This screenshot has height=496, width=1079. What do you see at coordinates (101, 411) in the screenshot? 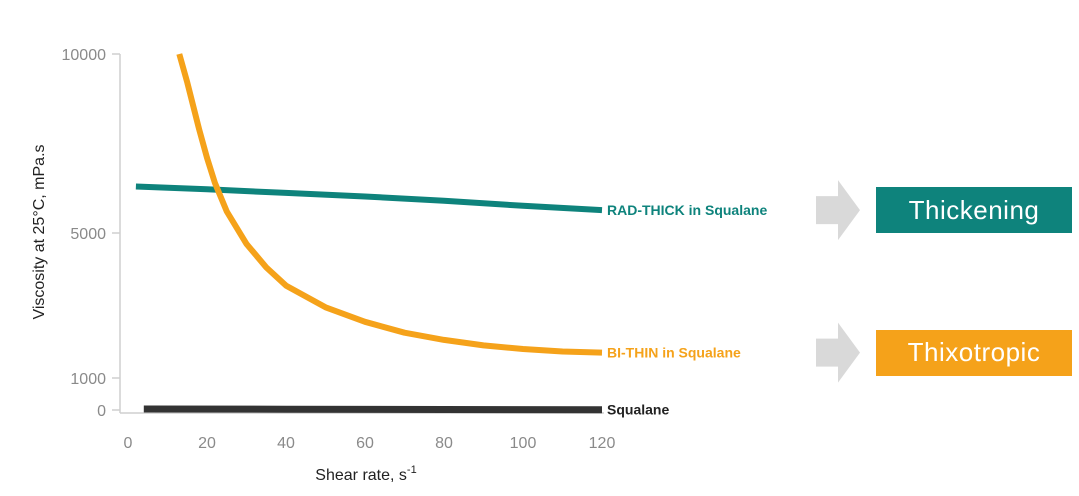
I see `y-tick-label: 0` at bounding box center [101, 411].